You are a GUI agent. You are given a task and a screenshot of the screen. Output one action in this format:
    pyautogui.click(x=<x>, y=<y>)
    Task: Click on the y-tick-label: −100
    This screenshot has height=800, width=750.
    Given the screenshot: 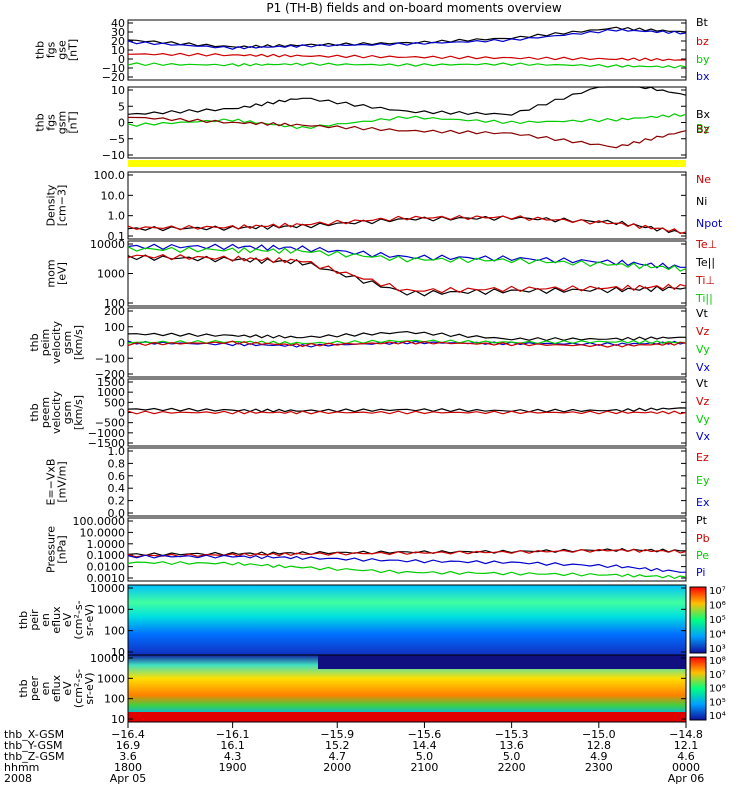 What is the action you would take?
    pyautogui.click(x=110, y=358)
    